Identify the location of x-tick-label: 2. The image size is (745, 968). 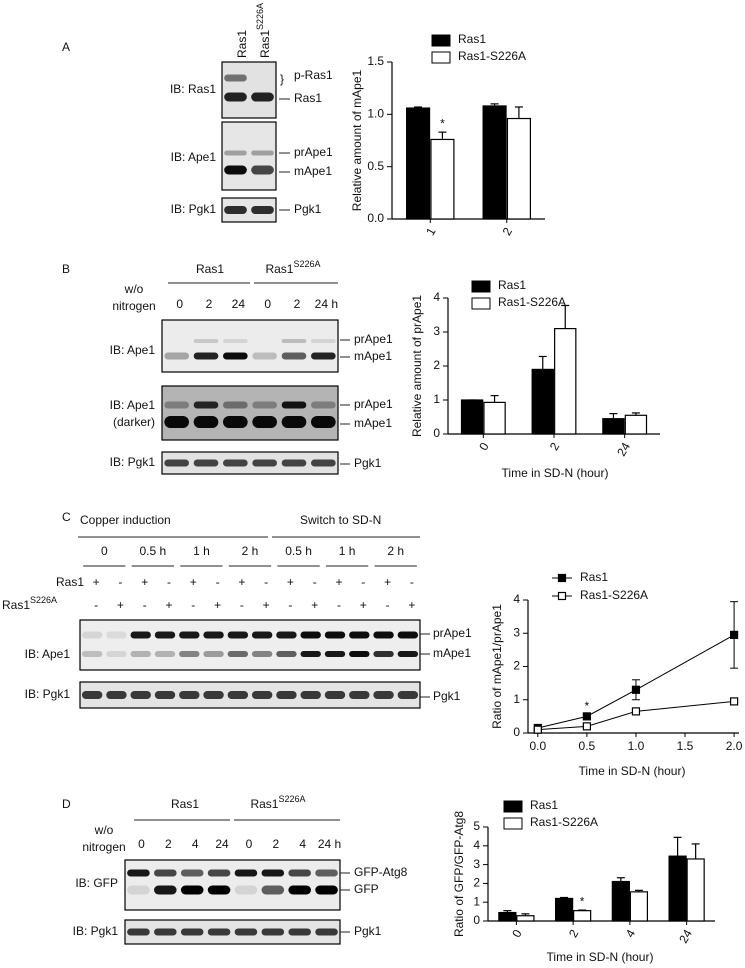
(508, 231).